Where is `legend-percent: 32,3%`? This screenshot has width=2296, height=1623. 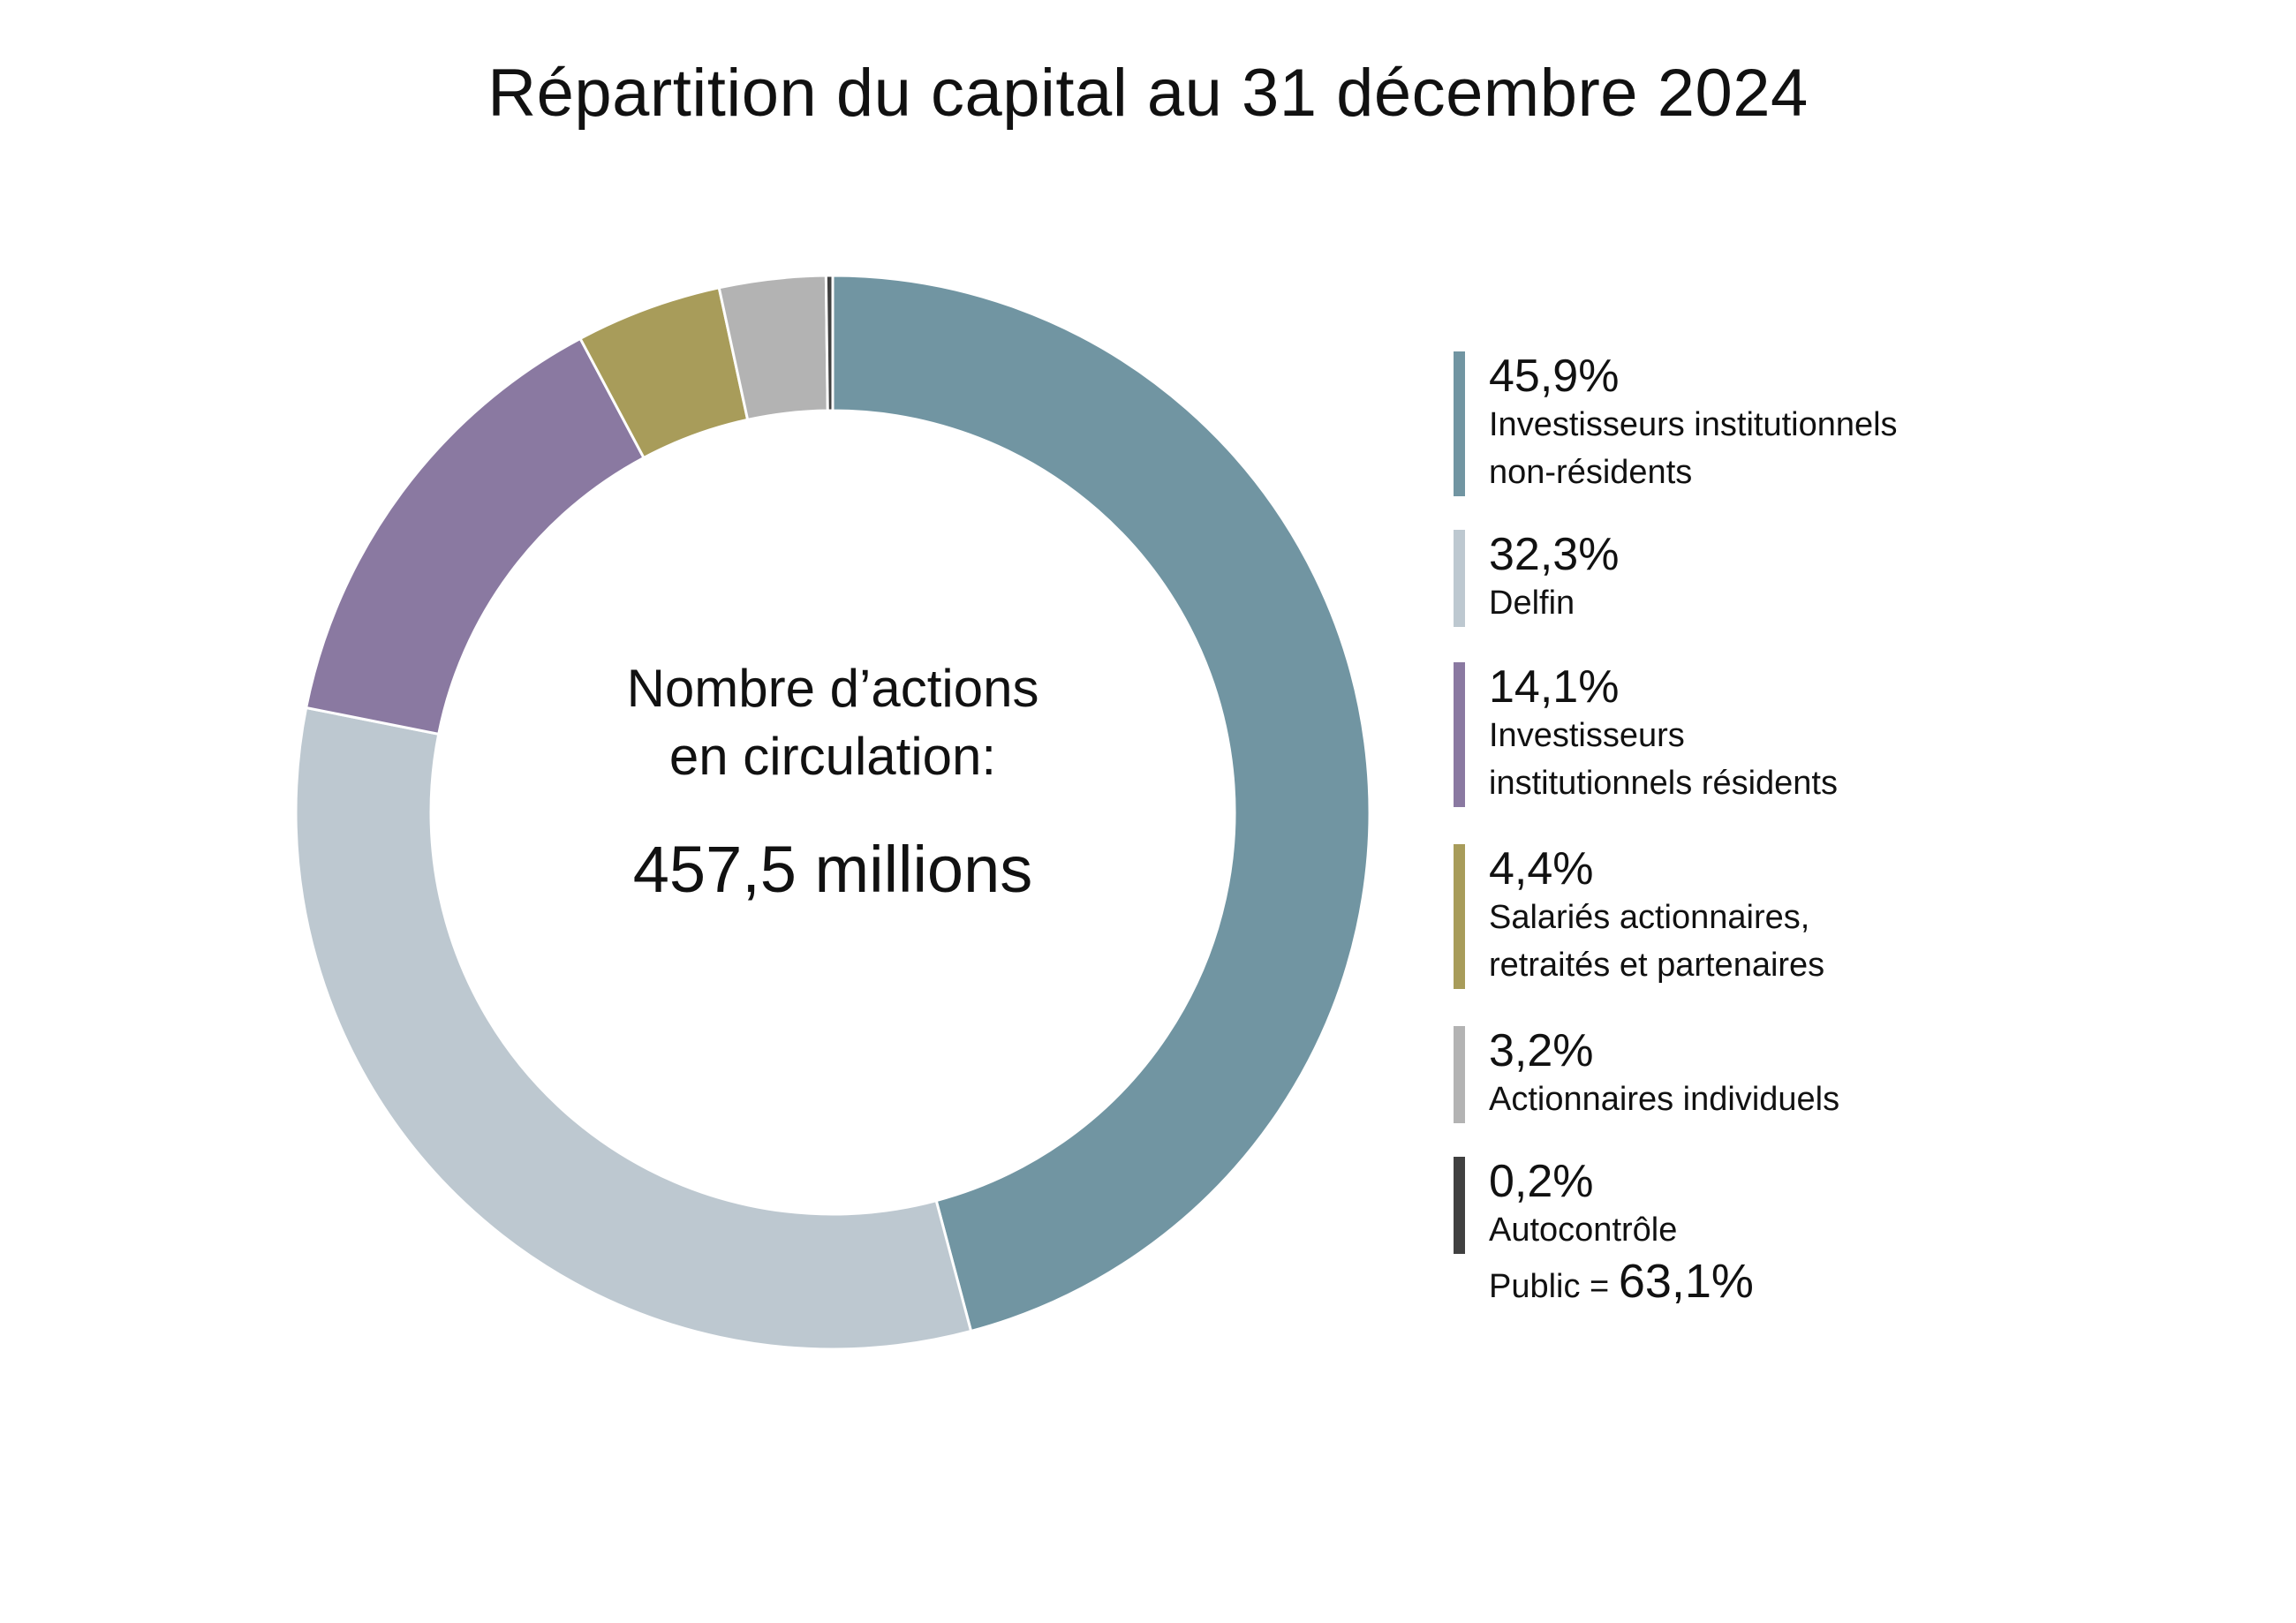 legend-percent: 32,3% is located at coordinates (1555, 554).